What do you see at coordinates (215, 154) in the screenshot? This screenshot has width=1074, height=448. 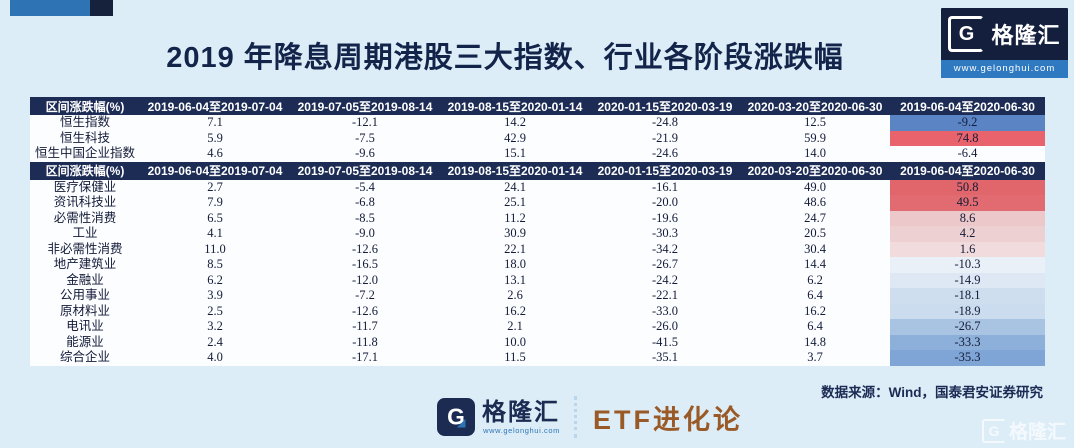 I see `cell-value: 4.6` at bounding box center [215, 154].